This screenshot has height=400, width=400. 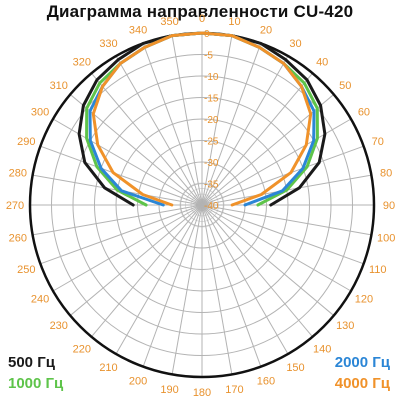 I want to click on angle-tick-label: 70, so click(x=378, y=142).